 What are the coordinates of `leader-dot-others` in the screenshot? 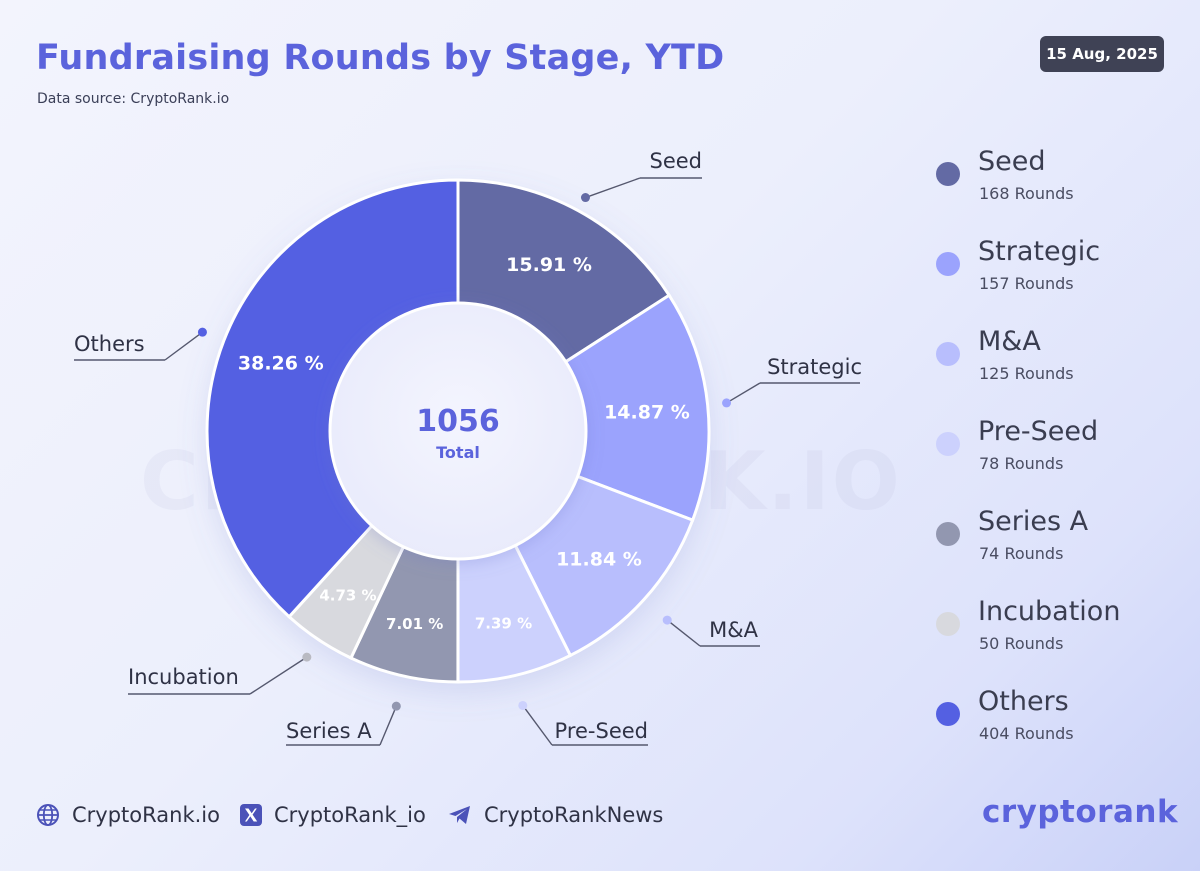 It's located at (202, 332).